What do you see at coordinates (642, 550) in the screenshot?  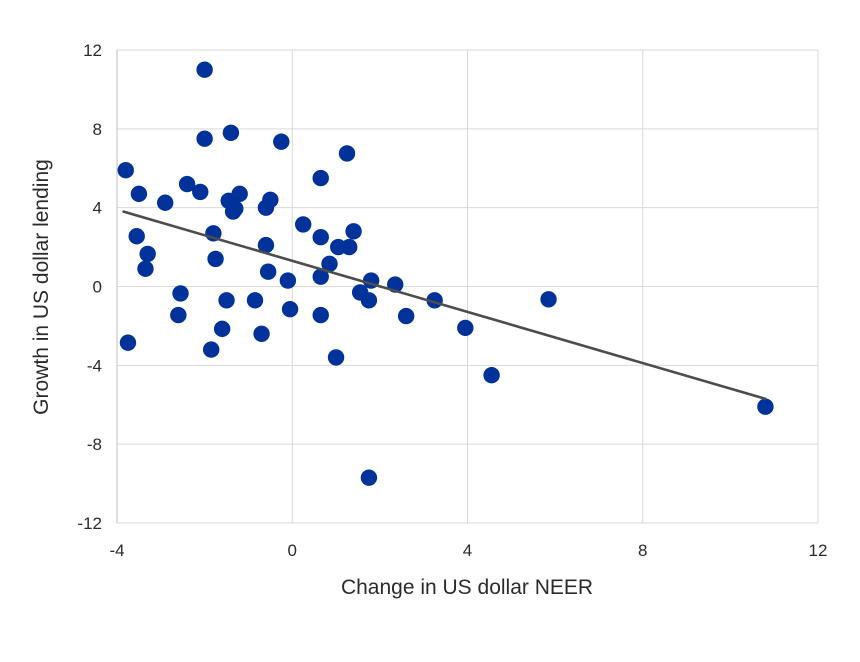 I see `x-tick-label: 8` at bounding box center [642, 550].